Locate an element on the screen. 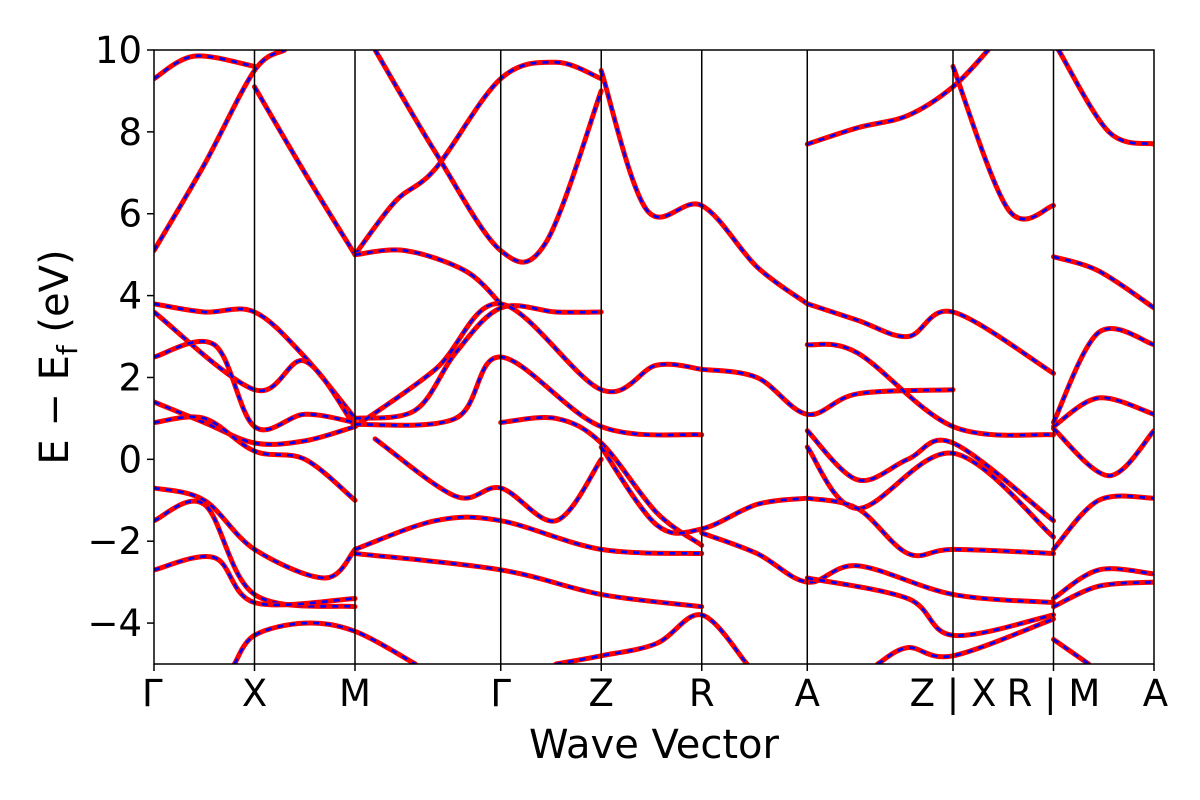  y-tick-label: 10 is located at coordinates (118, 50).